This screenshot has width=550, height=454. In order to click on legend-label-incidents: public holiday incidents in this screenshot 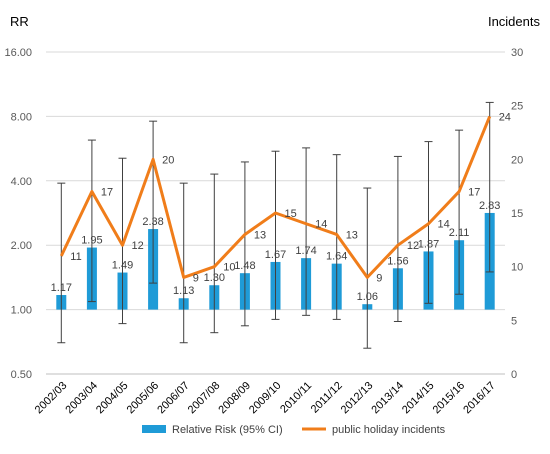, I will do `click(389, 430)`.